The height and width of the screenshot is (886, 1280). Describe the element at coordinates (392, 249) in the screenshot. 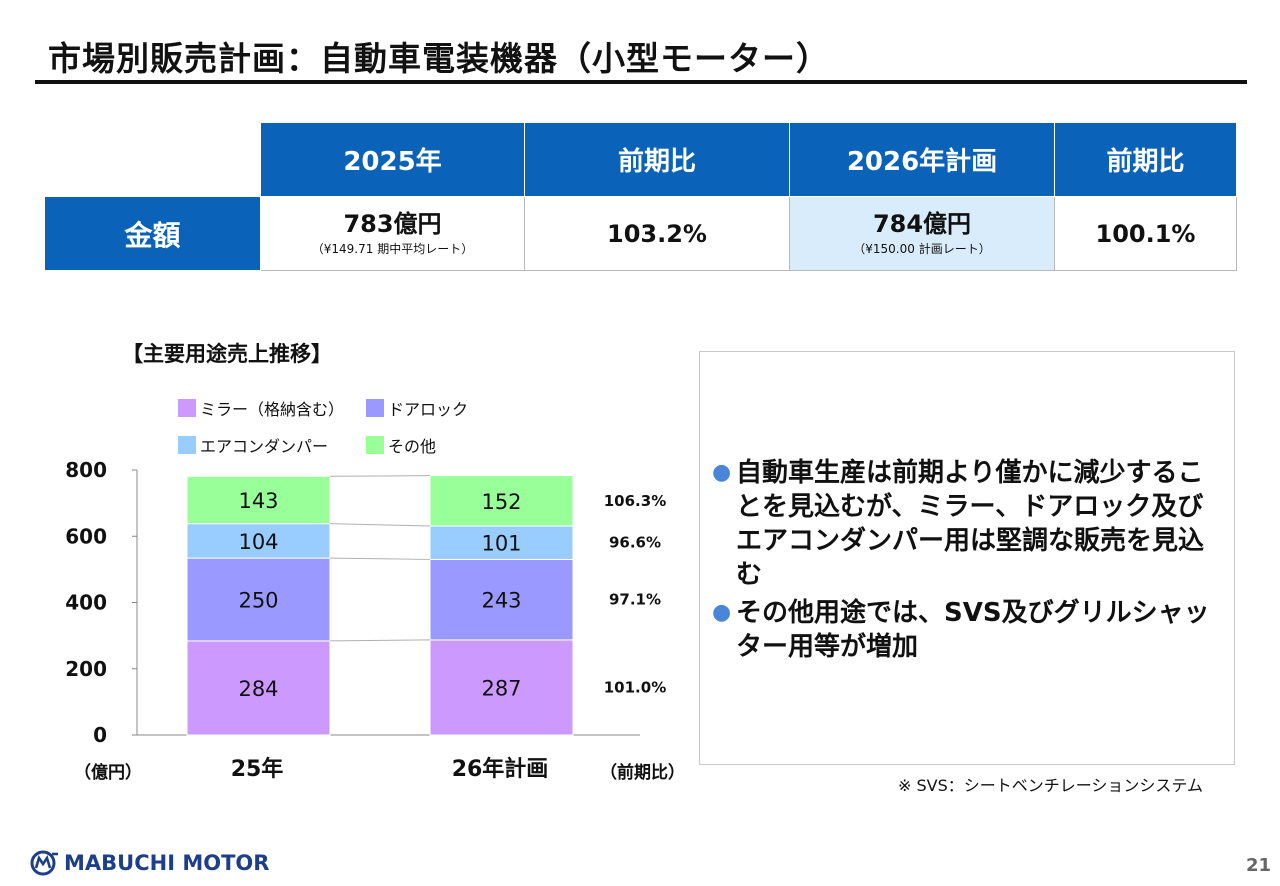

I see `rate-2025: （¥149.71 期中平均レート）` at that location.